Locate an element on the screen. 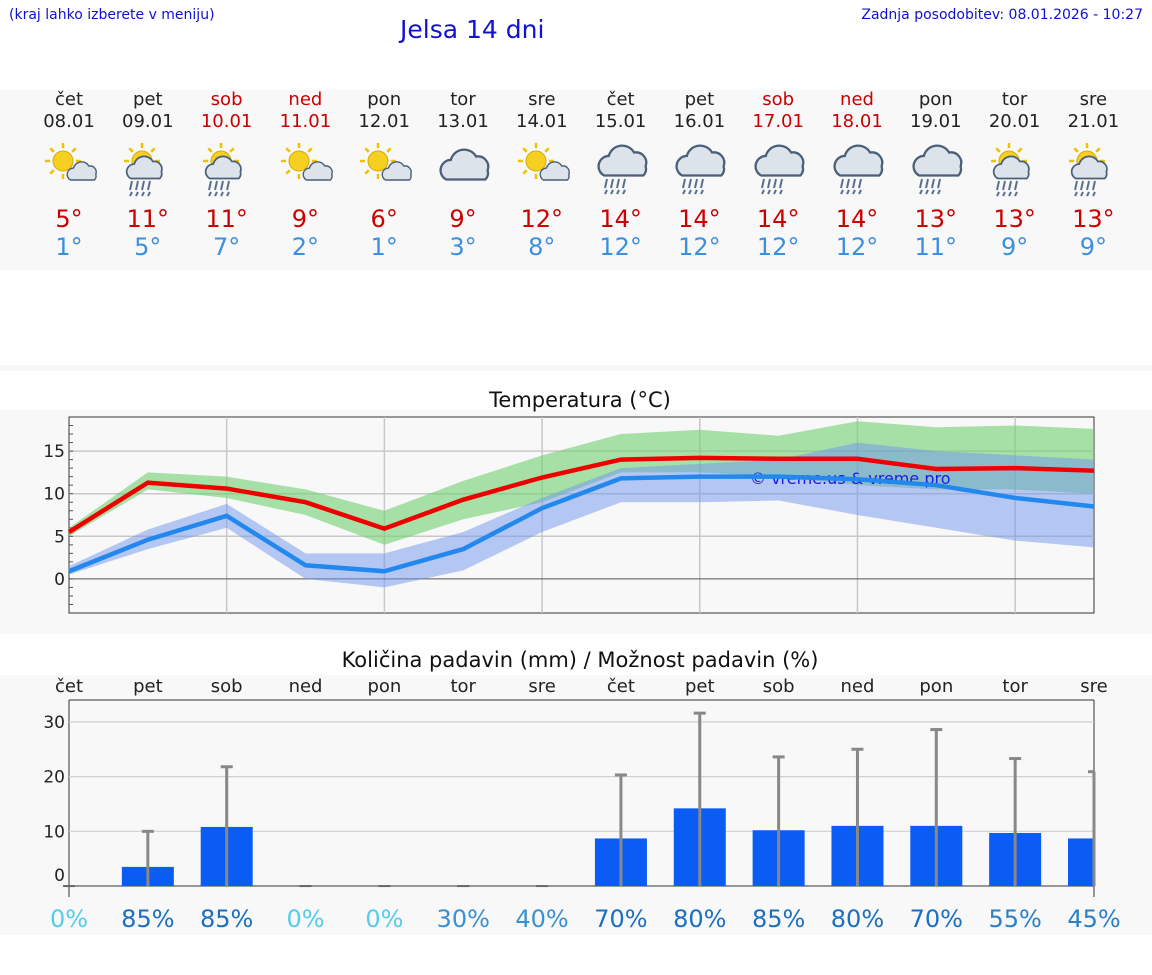 The image size is (1152, 975). day-date: 17.01 is located at coordinates (778, 121).